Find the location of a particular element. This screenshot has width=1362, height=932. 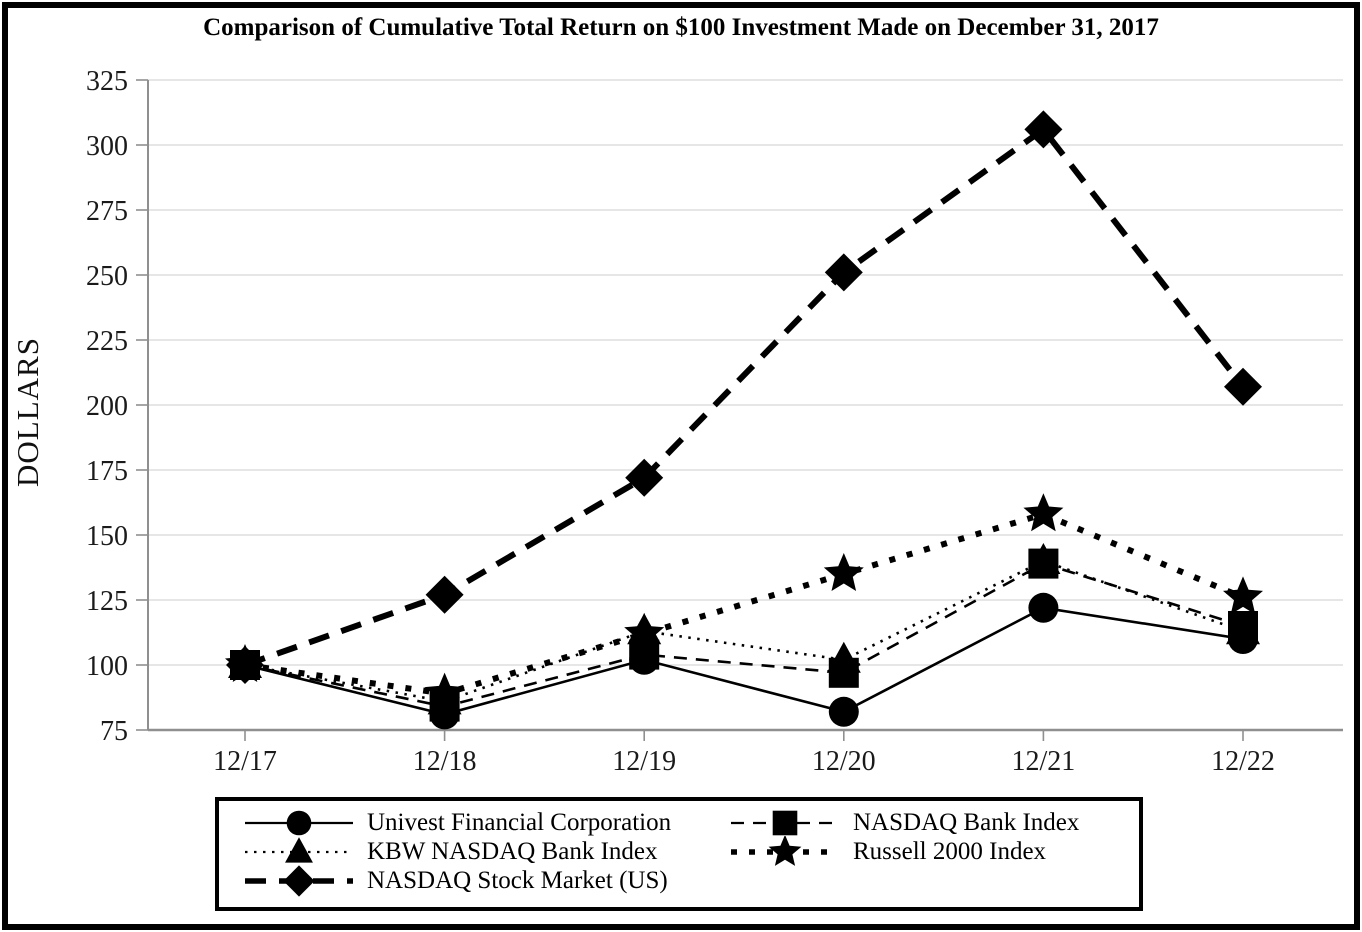

square-icon is located at coordinates (785, 822).